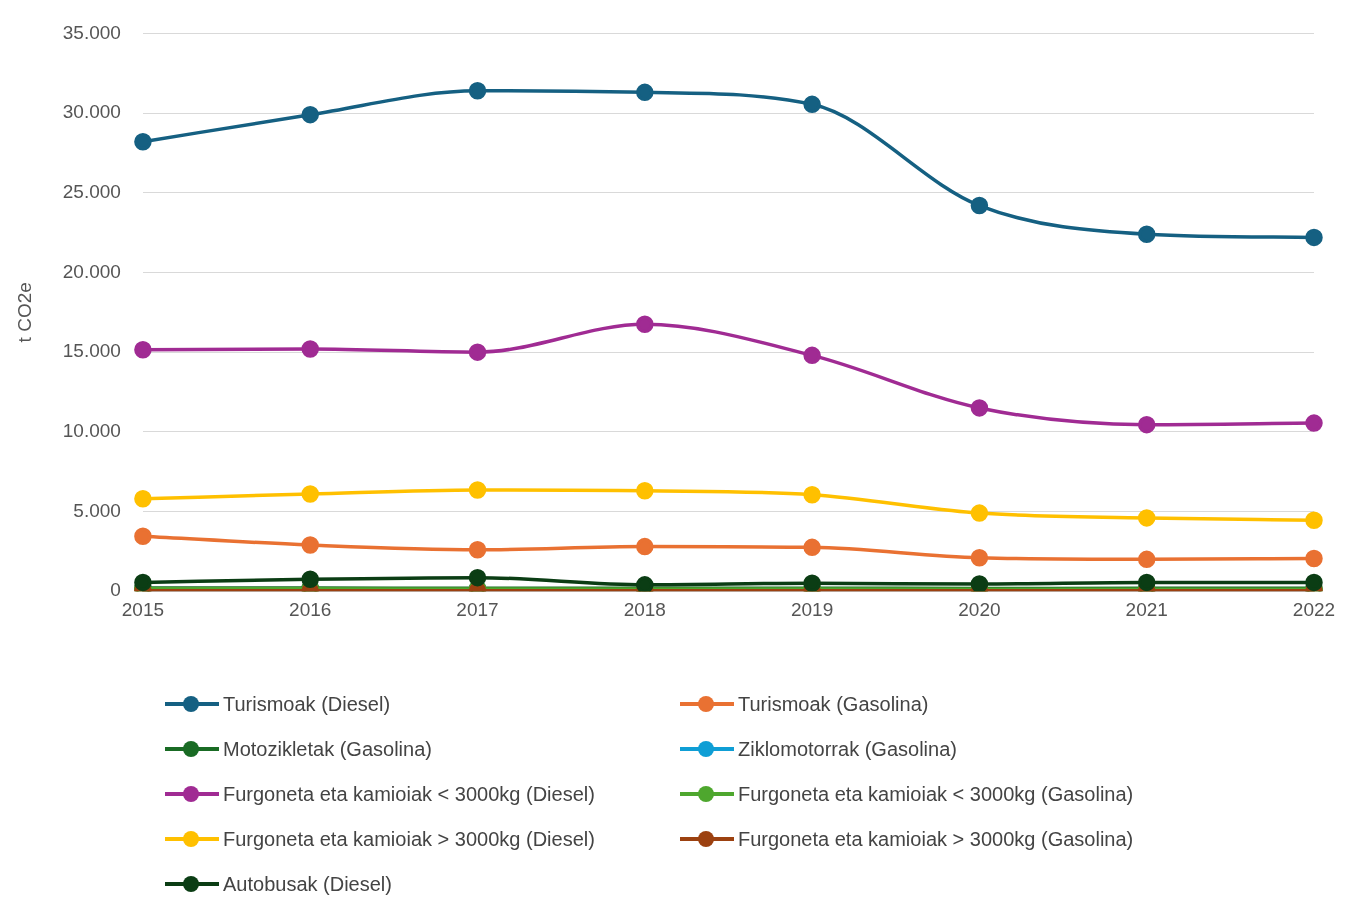 Image resolution: width=1358 pixels, height=902 pixels. I want to click on legend-label: Motozikletak (Gasolina), so click(327, 749).